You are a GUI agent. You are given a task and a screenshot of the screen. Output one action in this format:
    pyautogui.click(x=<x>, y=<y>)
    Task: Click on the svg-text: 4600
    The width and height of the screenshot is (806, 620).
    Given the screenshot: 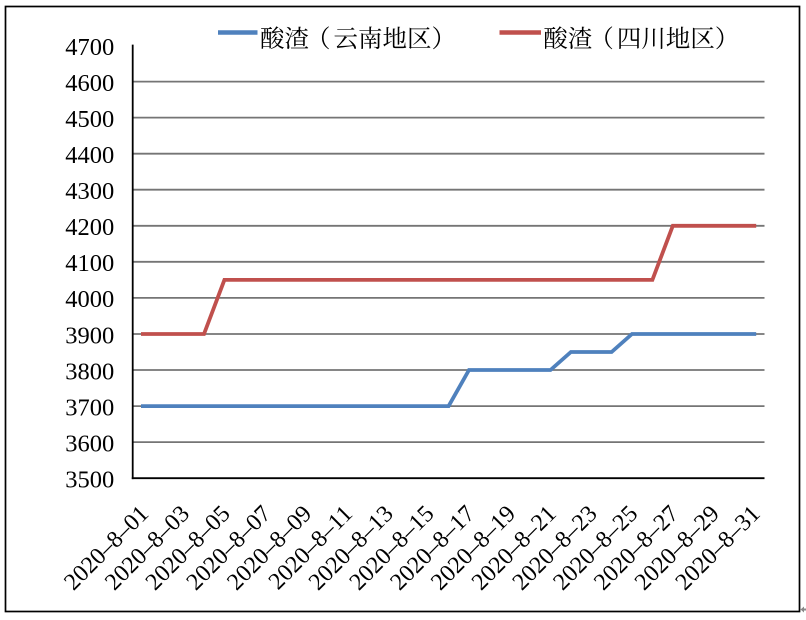 What is the action you would take?
    pyautogui.click(x=89, y=83)
    